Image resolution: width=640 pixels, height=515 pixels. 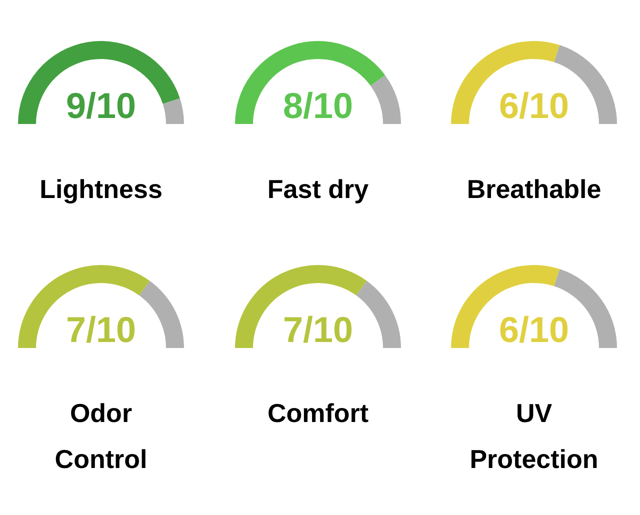 I want to click on text: Odor Control, so click(x=101, y=436).